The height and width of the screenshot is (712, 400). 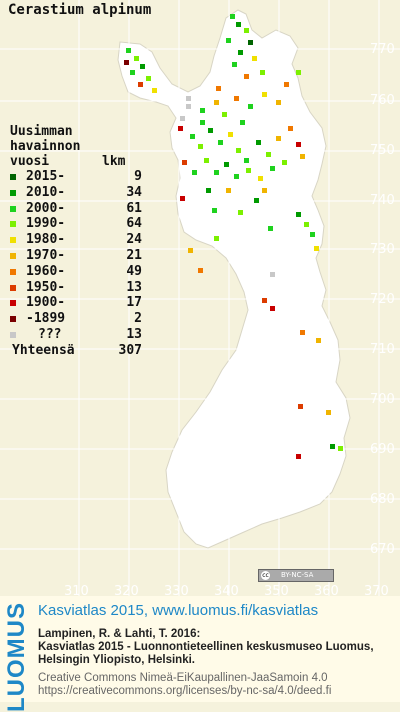 I want to click on luomus-logo: LUOMUS, so click(x=16, y=657).